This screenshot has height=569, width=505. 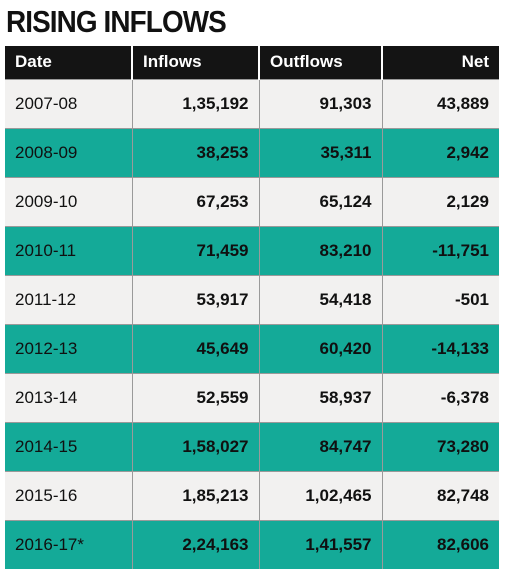 I want to click on cell-outflows: 91,303, so click(x=320, y=103).